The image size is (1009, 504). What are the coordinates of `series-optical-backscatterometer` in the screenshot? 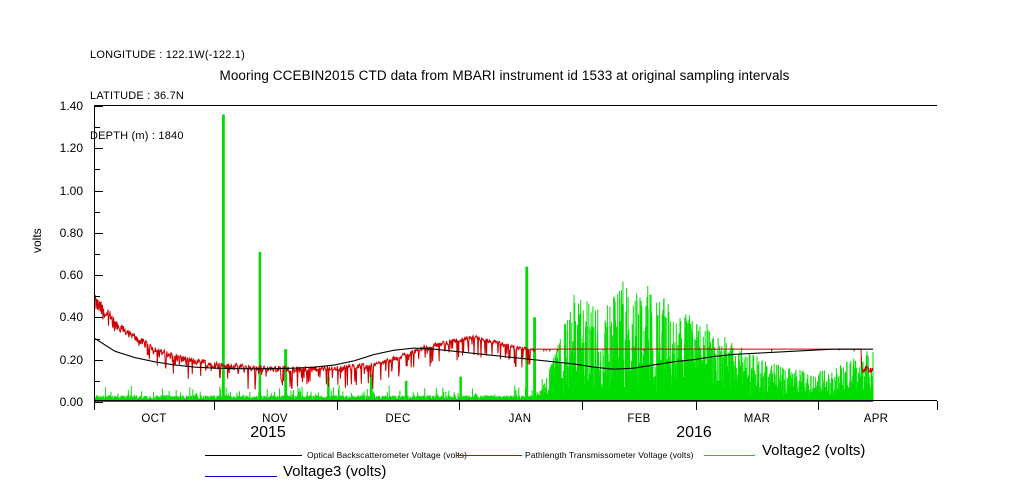 It's located at (484, 354).